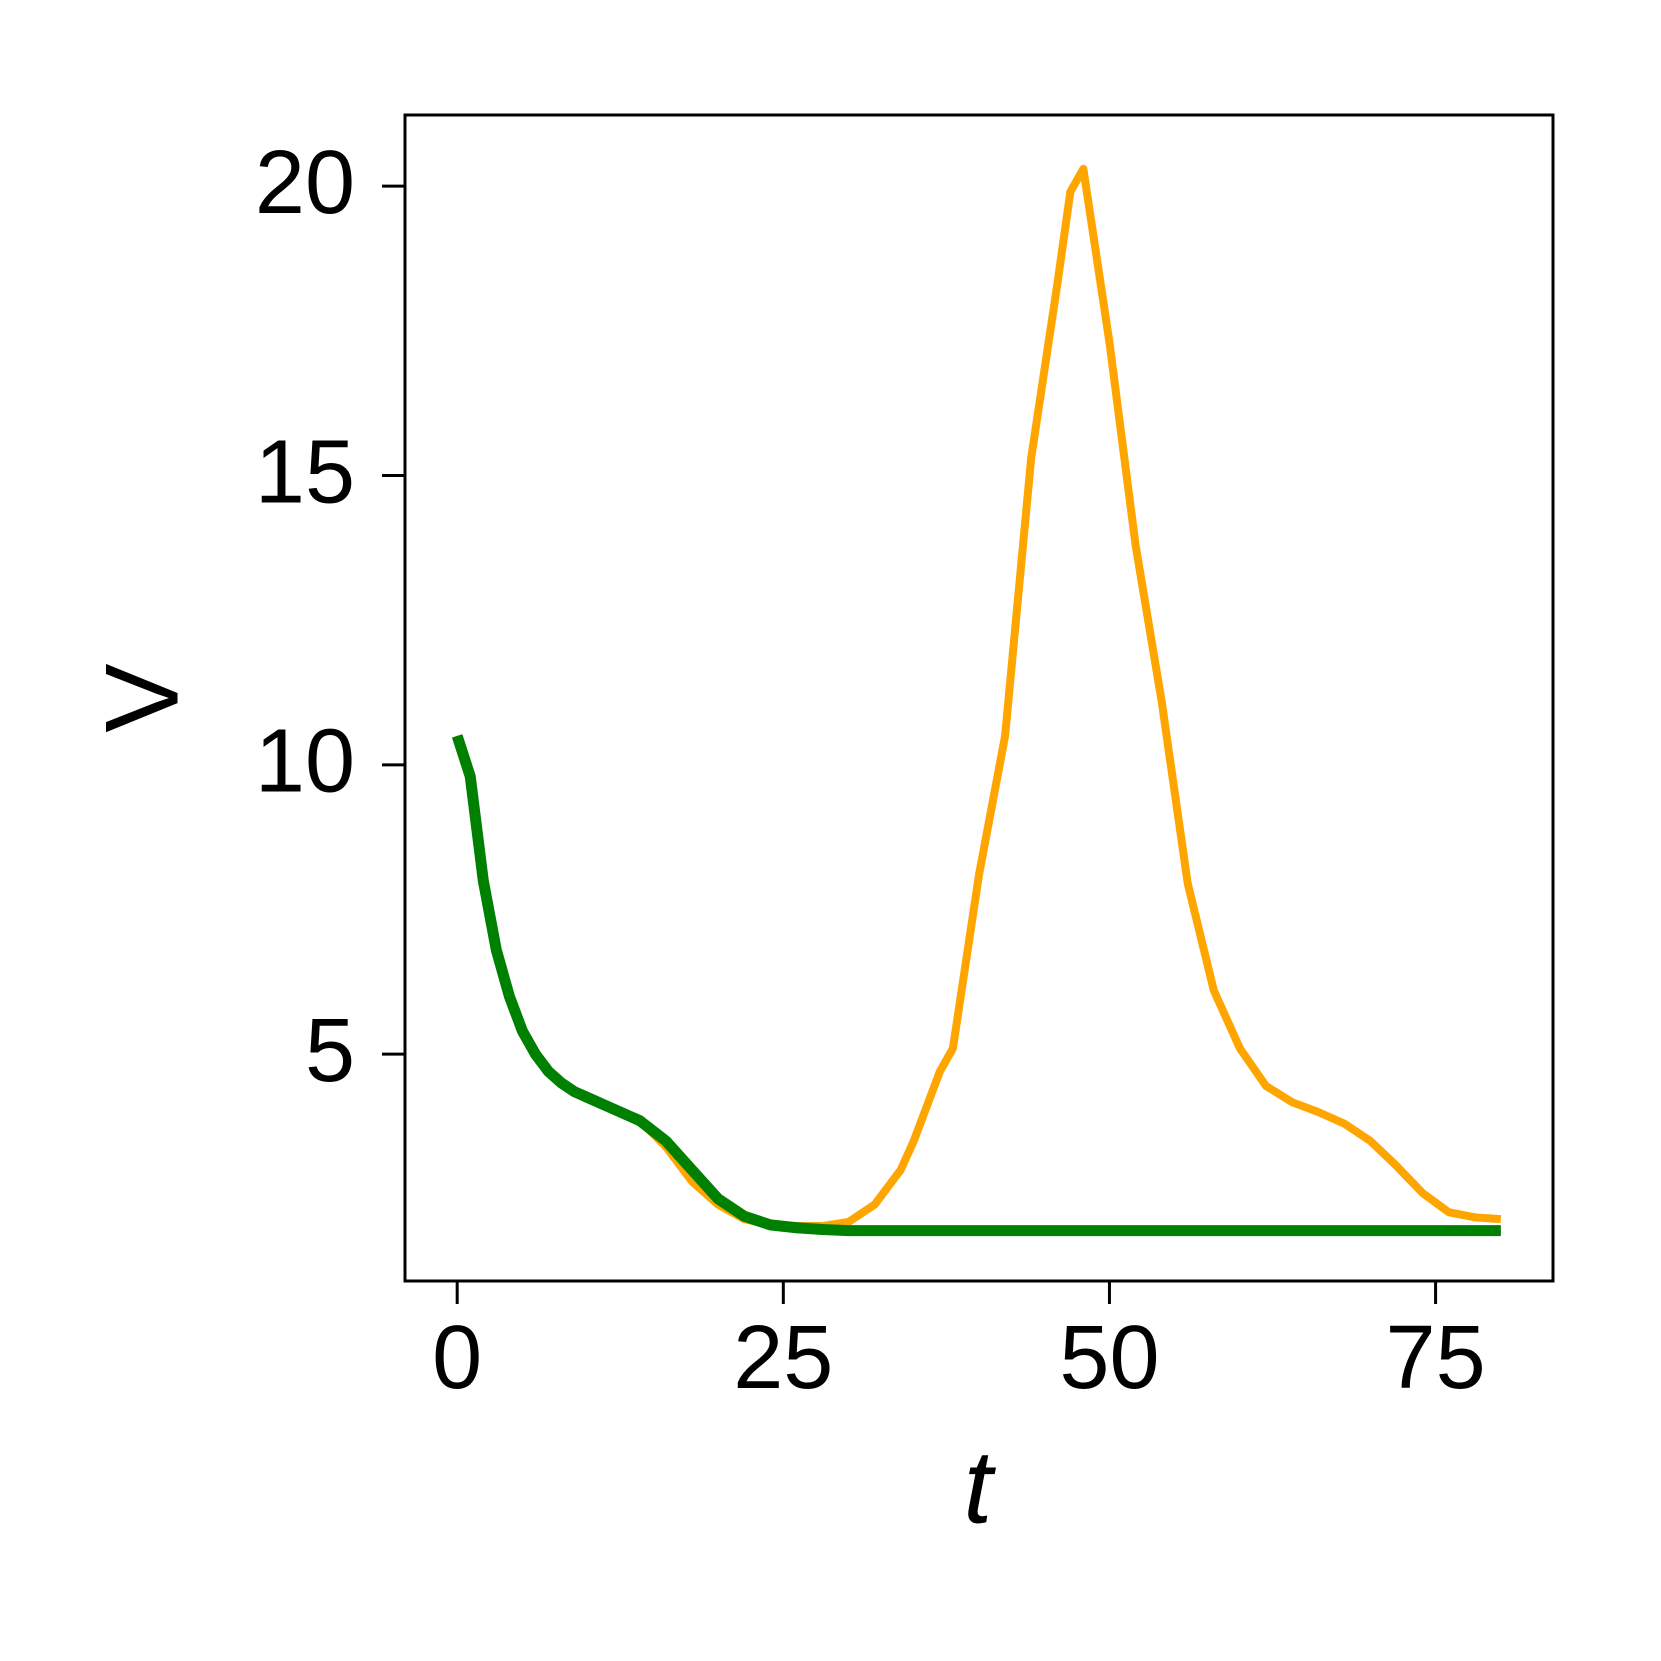  Describe the element at coordinates (142, 697) in the screenshot. I see `y-axis-label: V` at that location.